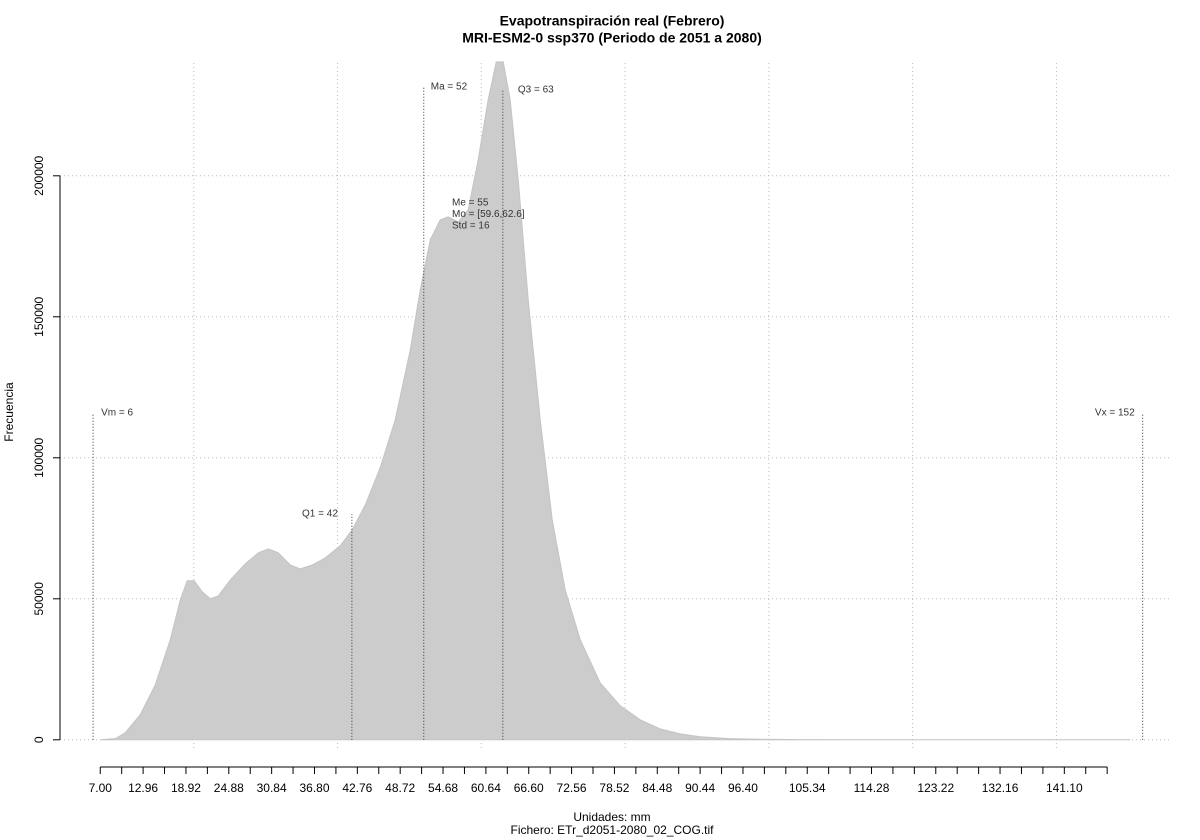 The image size is (1200, 840). What do you see at coordinates (117, 413) in the screenshot?
I see `marker-label: Vm = 6` at bounding box center [117, 413].